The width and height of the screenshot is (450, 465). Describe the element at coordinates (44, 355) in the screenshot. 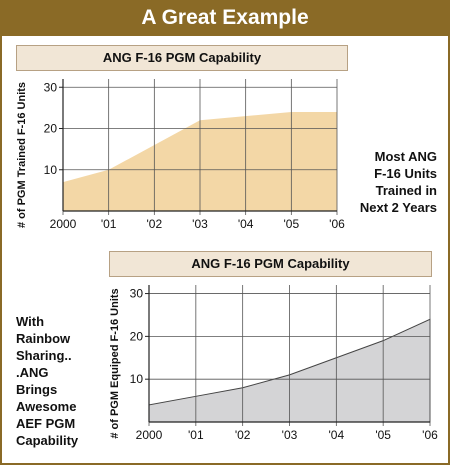

I see `left-note-line: Sharing..` at that location.